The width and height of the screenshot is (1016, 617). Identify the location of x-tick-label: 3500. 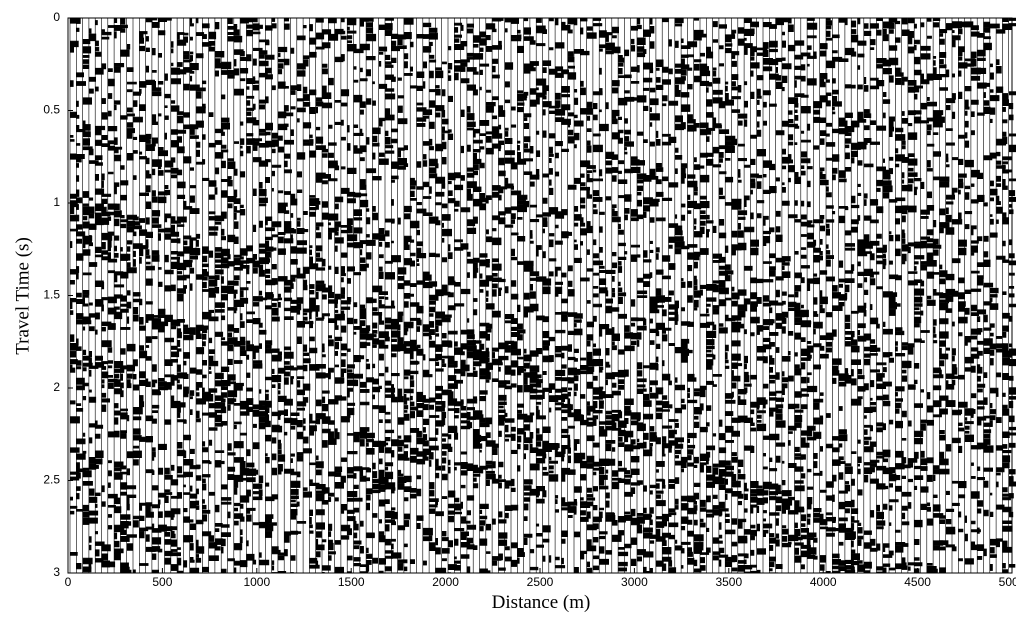
(728, 582).